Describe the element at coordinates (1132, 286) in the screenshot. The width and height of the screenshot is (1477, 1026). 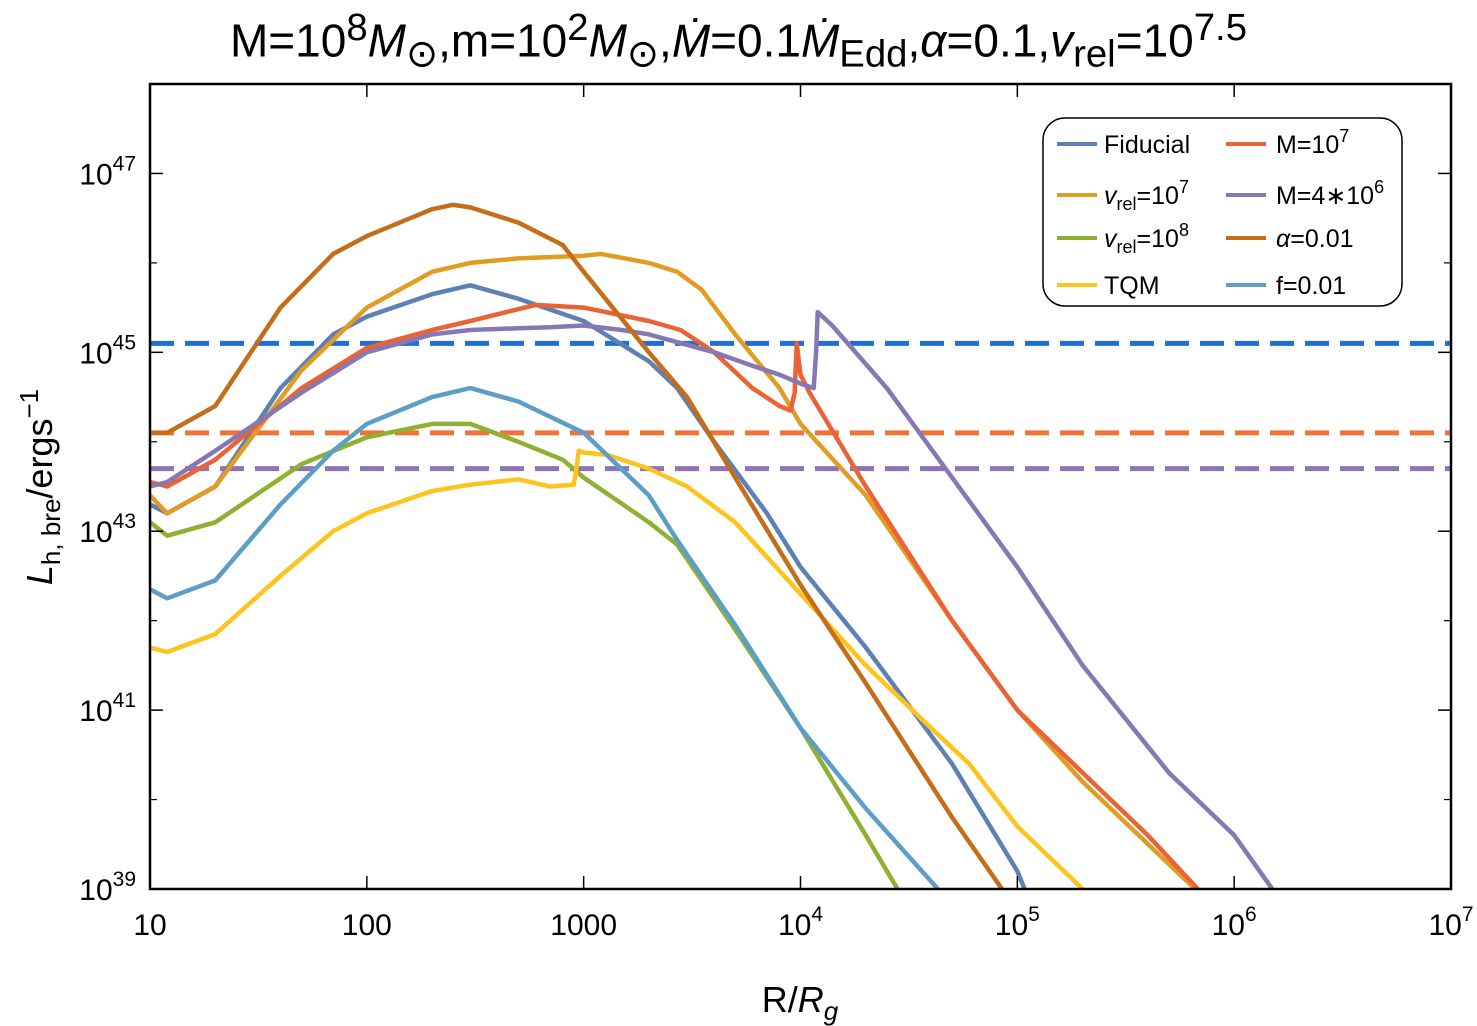
I see `legend-label-tqm: TQM` at that location.